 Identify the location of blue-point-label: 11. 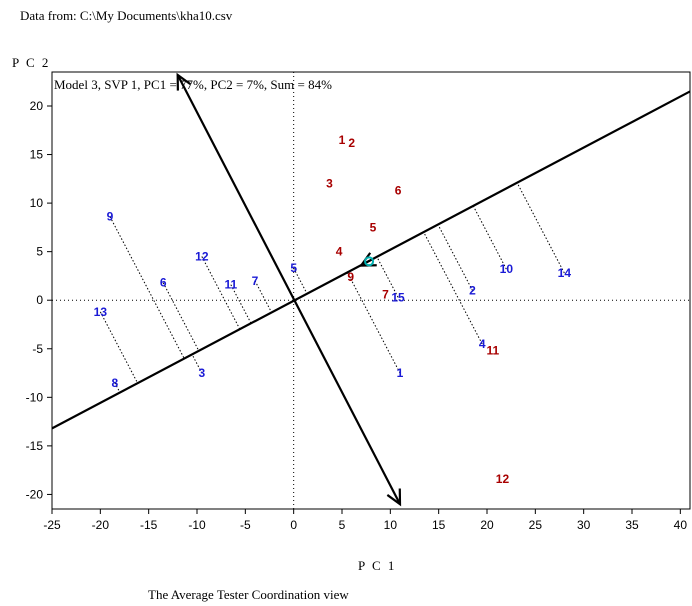
(230, 285).